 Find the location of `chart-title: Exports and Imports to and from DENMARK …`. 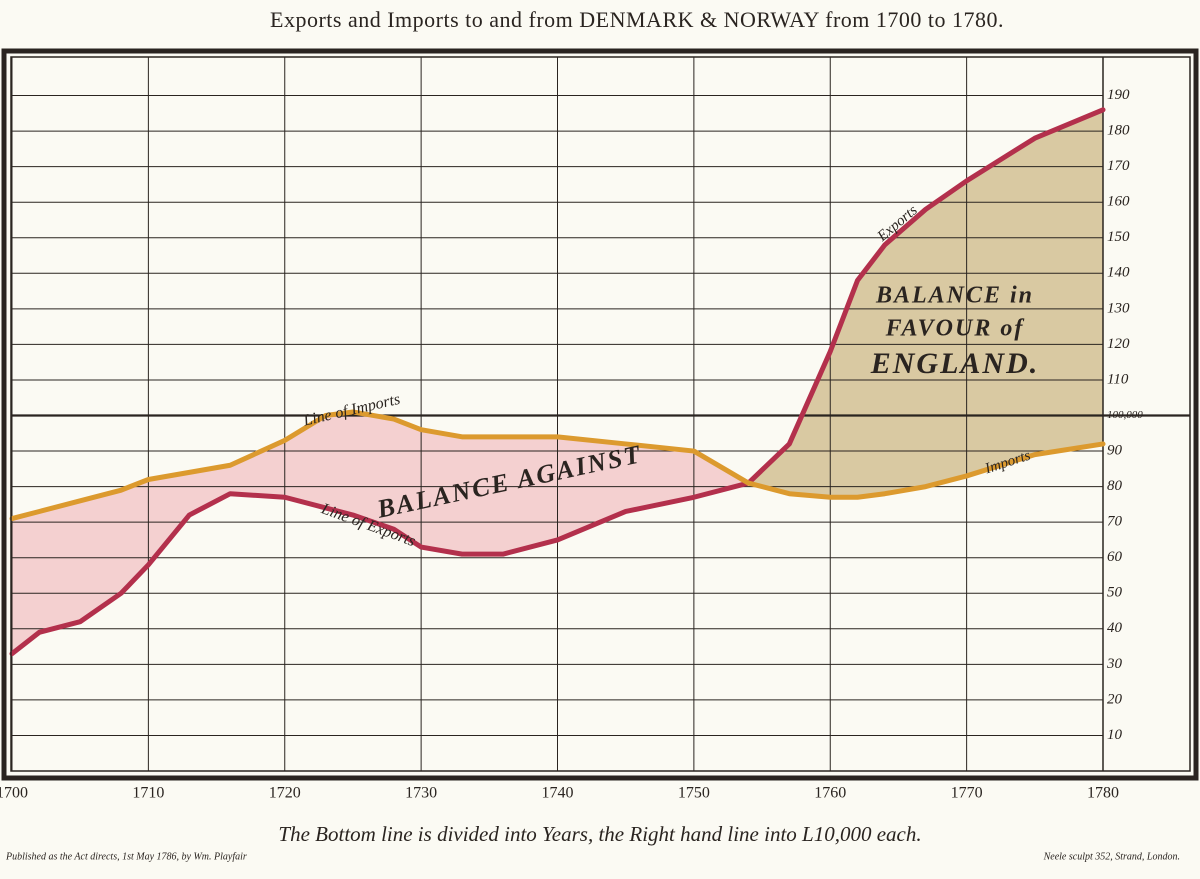

chart-title: Exports and Imports to and from DENMARK … is located at coordinates (637, 19).